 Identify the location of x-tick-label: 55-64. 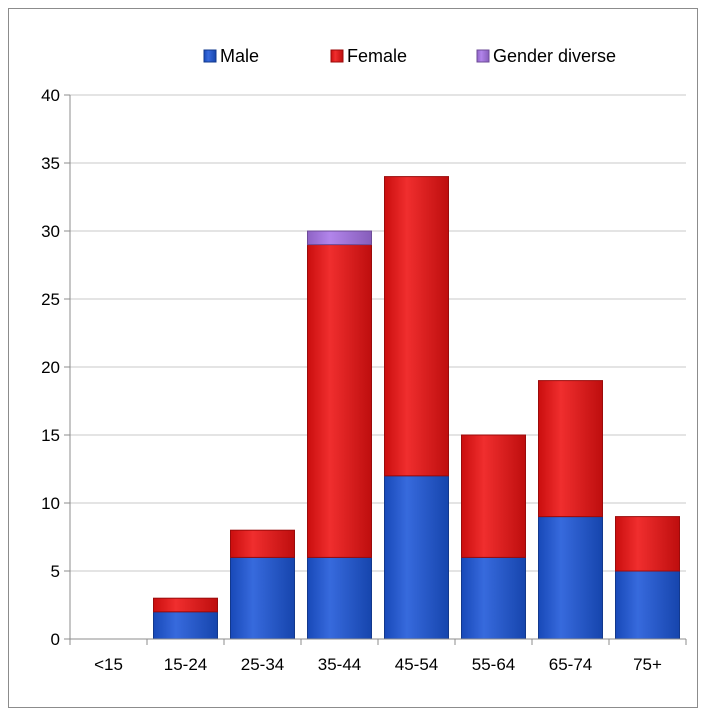
(493, 664).